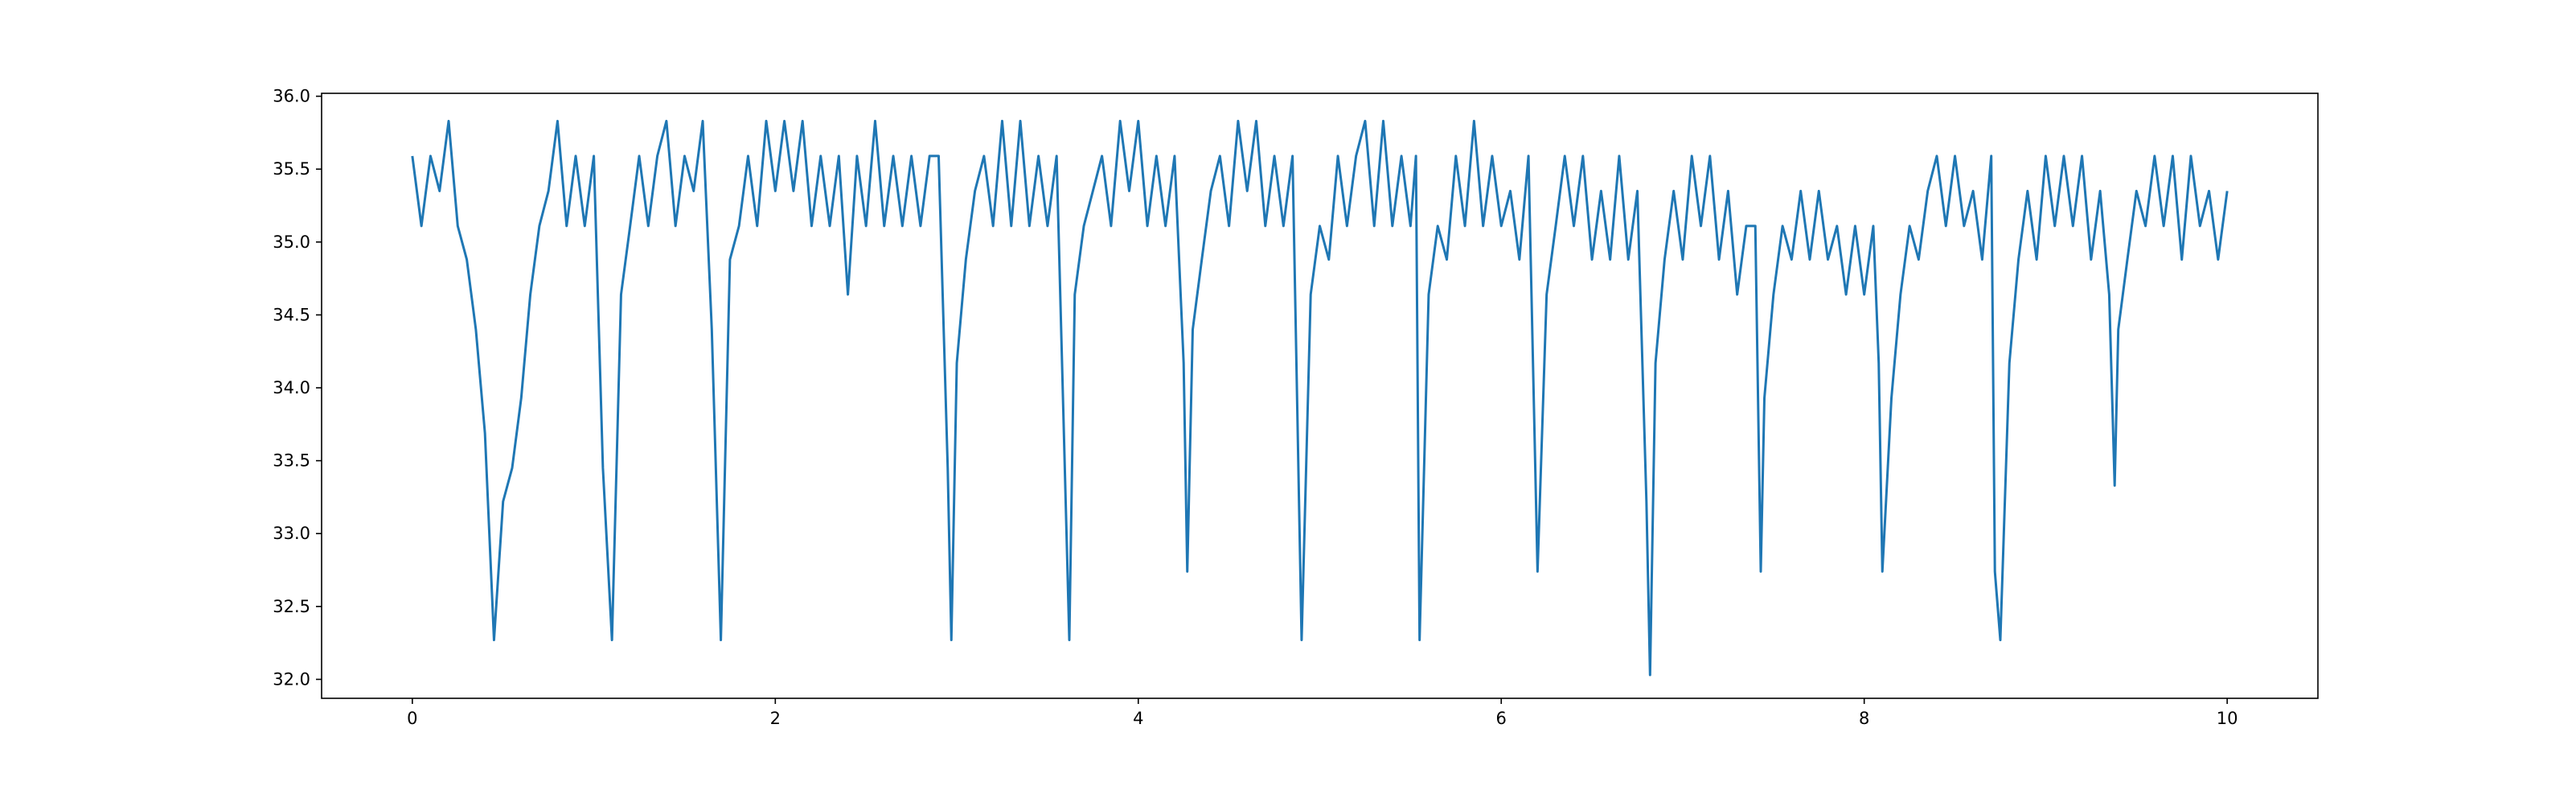 This screenshot has width=2576, height=786. What do you see at coordinates (291, 533) in the screenshot?
I see `y-tick-label: 33.0` at bounding box center [291, 533].